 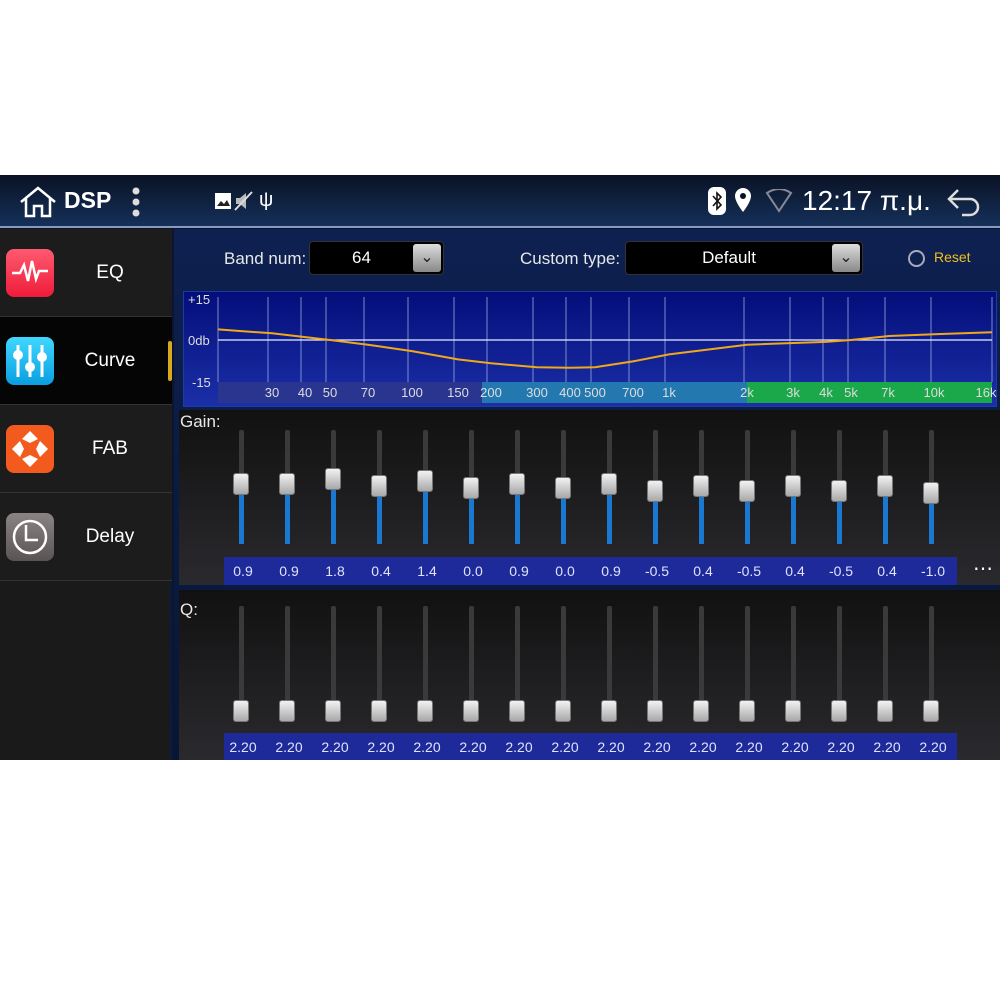 I want to click on sidebar-item-eq: EQ, so click(x=86, y=273).